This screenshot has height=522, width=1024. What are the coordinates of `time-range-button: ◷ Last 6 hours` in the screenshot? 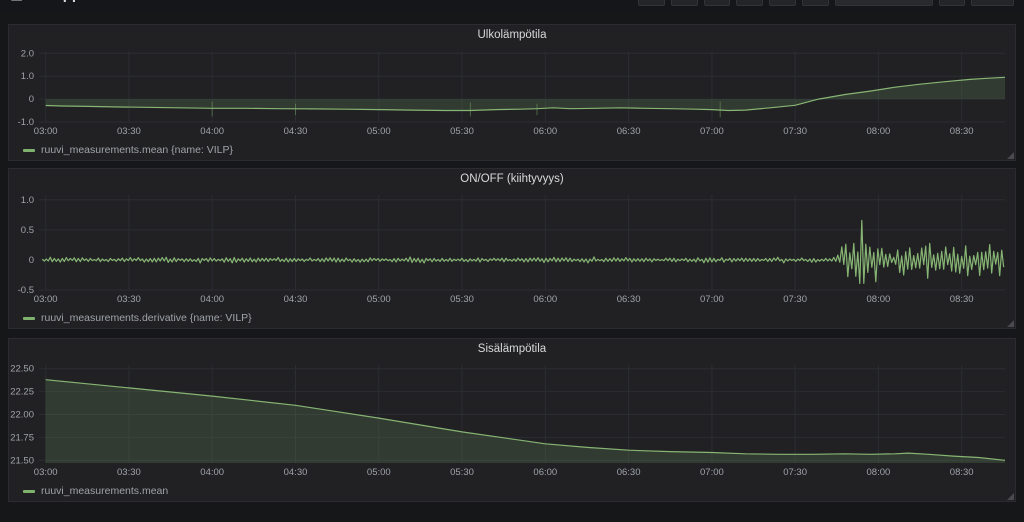 It's located at (884, 3).